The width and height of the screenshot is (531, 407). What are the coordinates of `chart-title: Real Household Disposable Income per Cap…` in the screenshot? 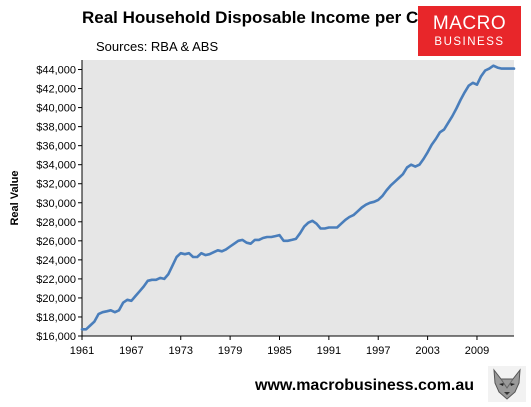 It's located at (270, 17).